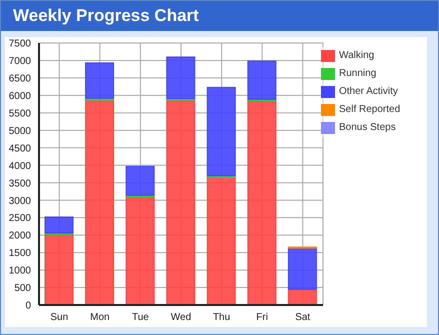 The height and width of the screenshot is (335, 439). Describe the element at coordinates (262, 318) in the screenshot. I see `x-tick-label: Fri` at that location.